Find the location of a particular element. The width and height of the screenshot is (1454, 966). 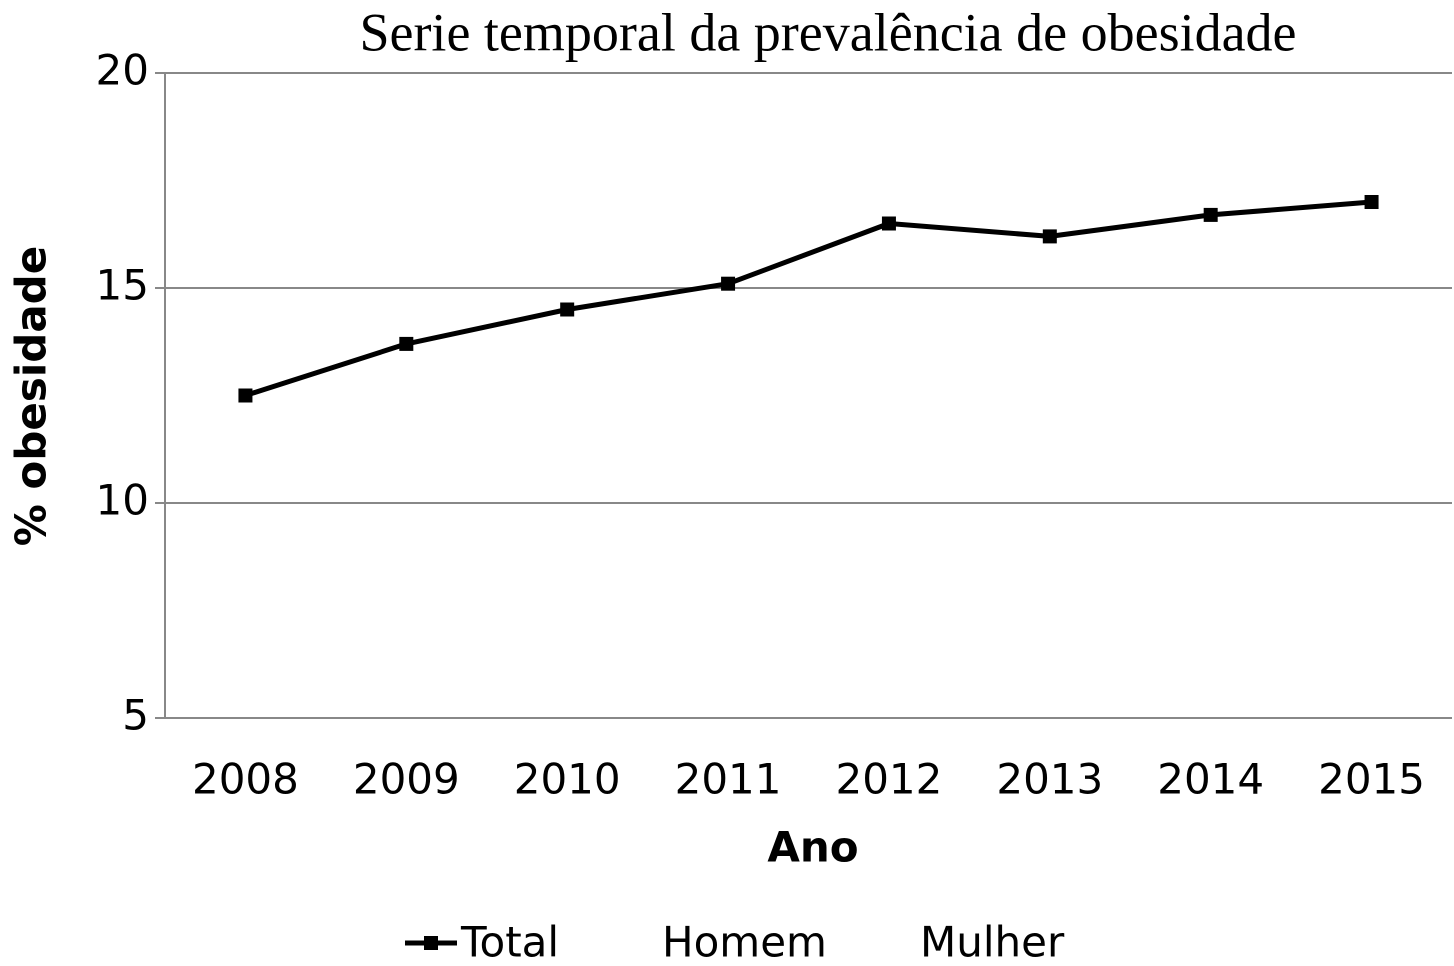

legend-label: Total is located at coordinates (509, 942).